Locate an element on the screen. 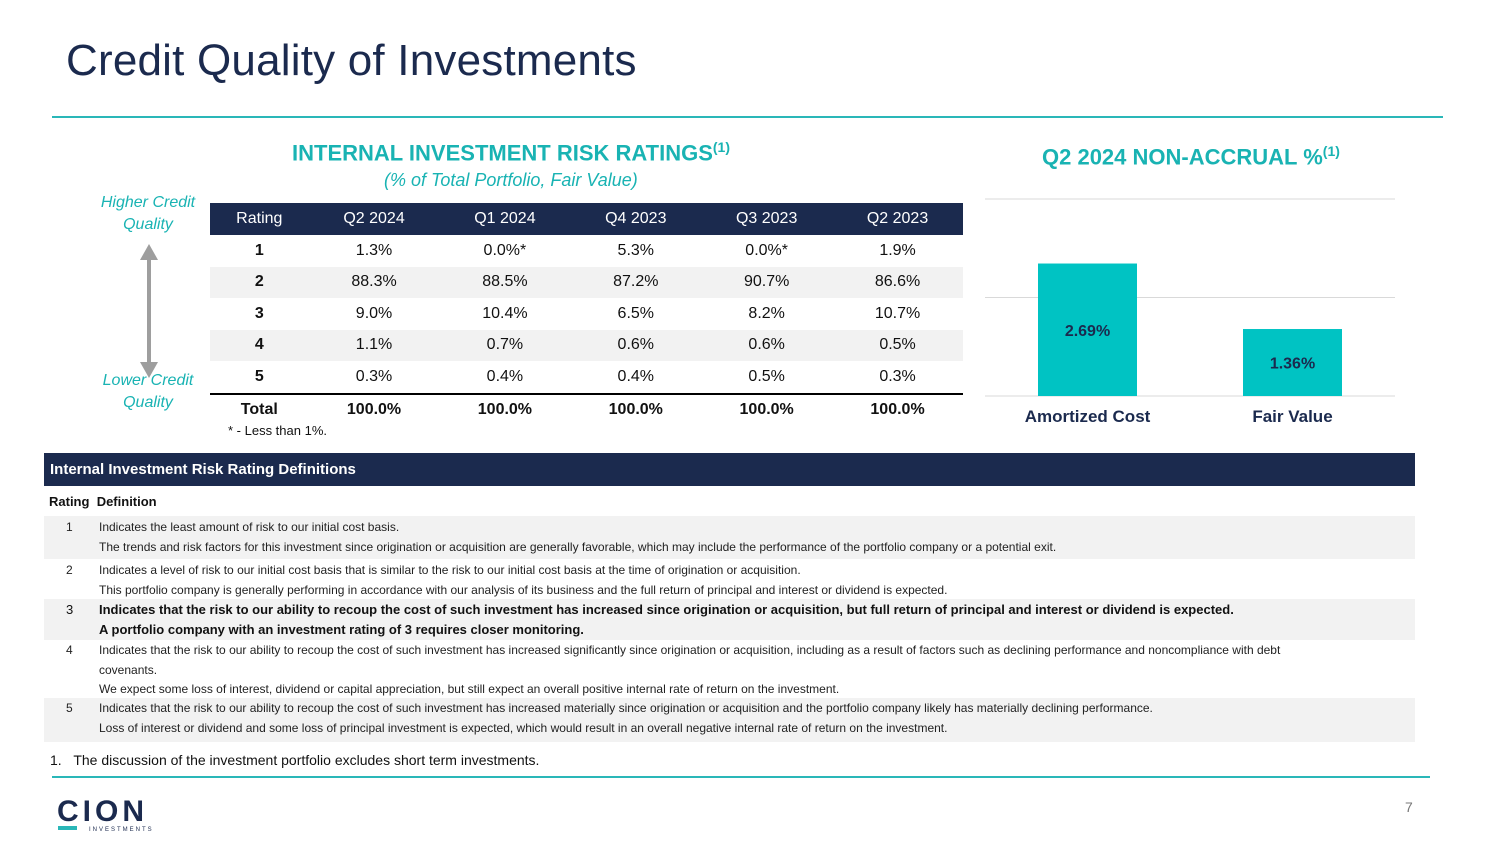  value-cell: 1.3% is located at coordinates (374, 250).